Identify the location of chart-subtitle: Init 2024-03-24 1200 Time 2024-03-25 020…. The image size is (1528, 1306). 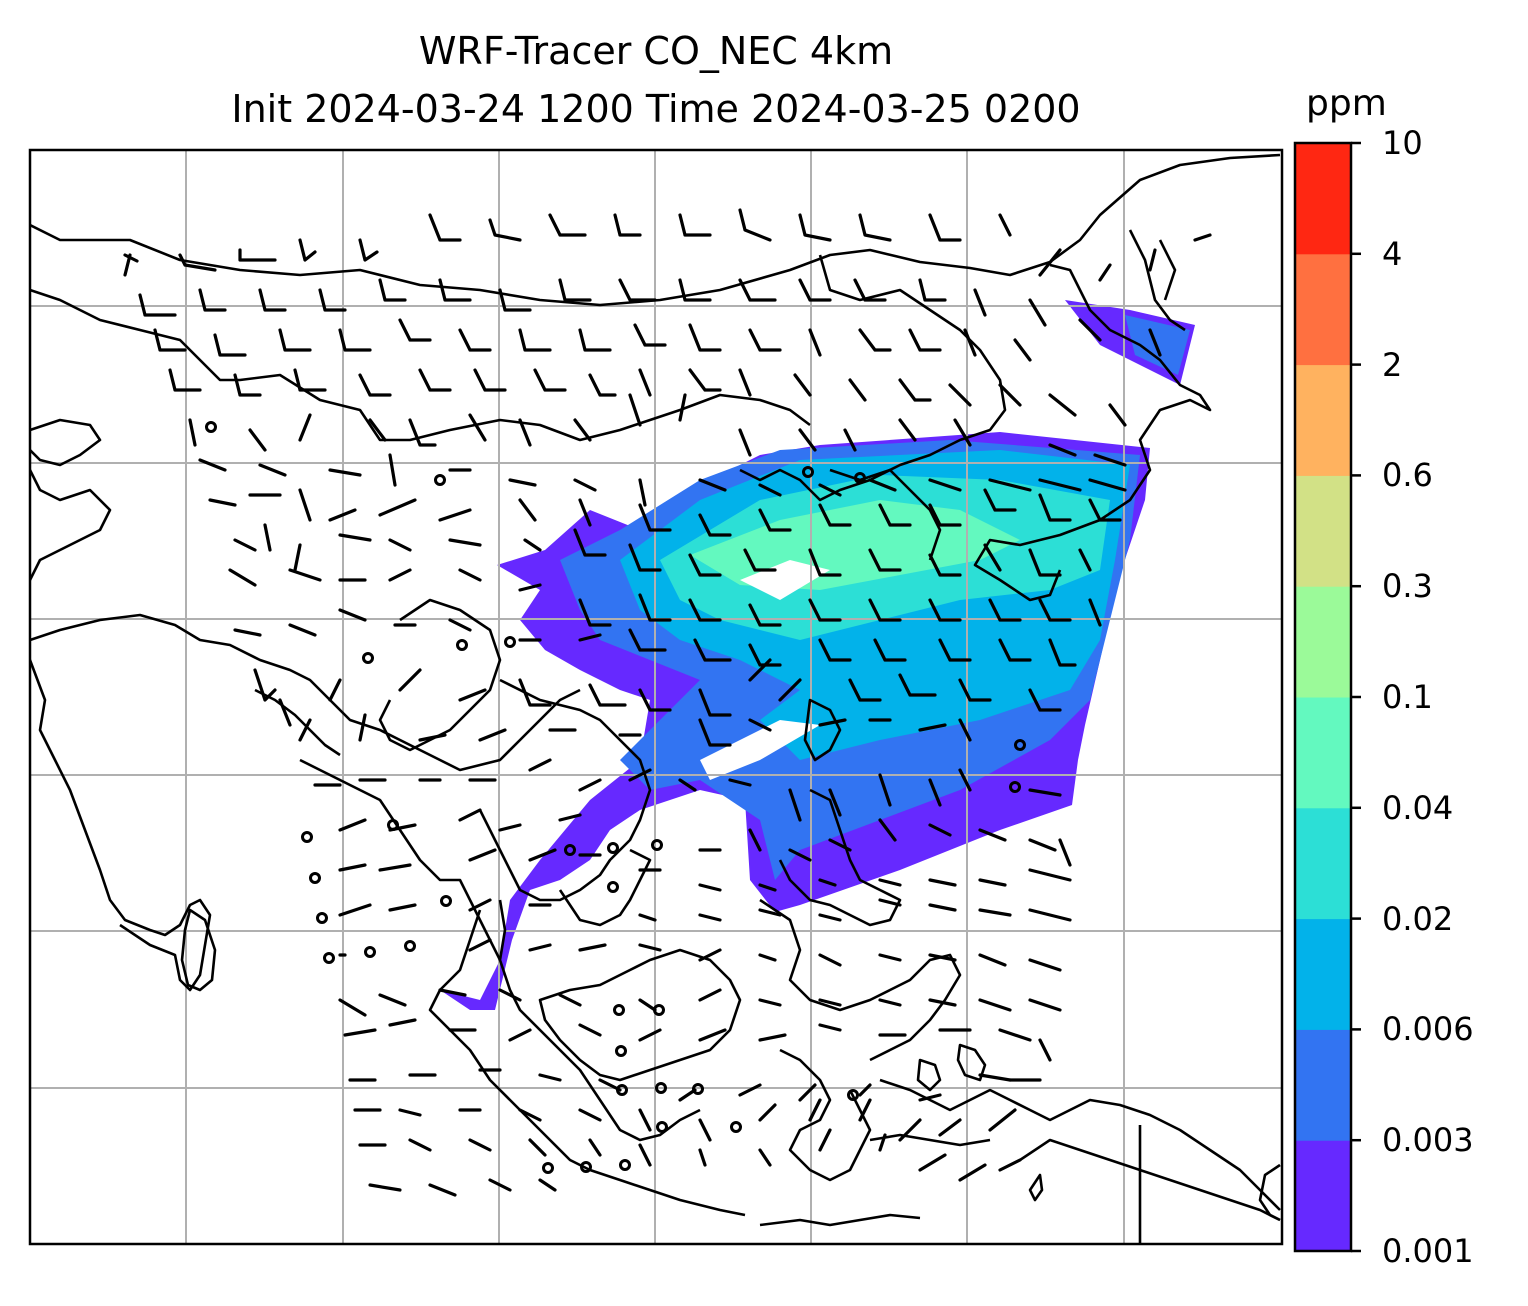
(656, 109).